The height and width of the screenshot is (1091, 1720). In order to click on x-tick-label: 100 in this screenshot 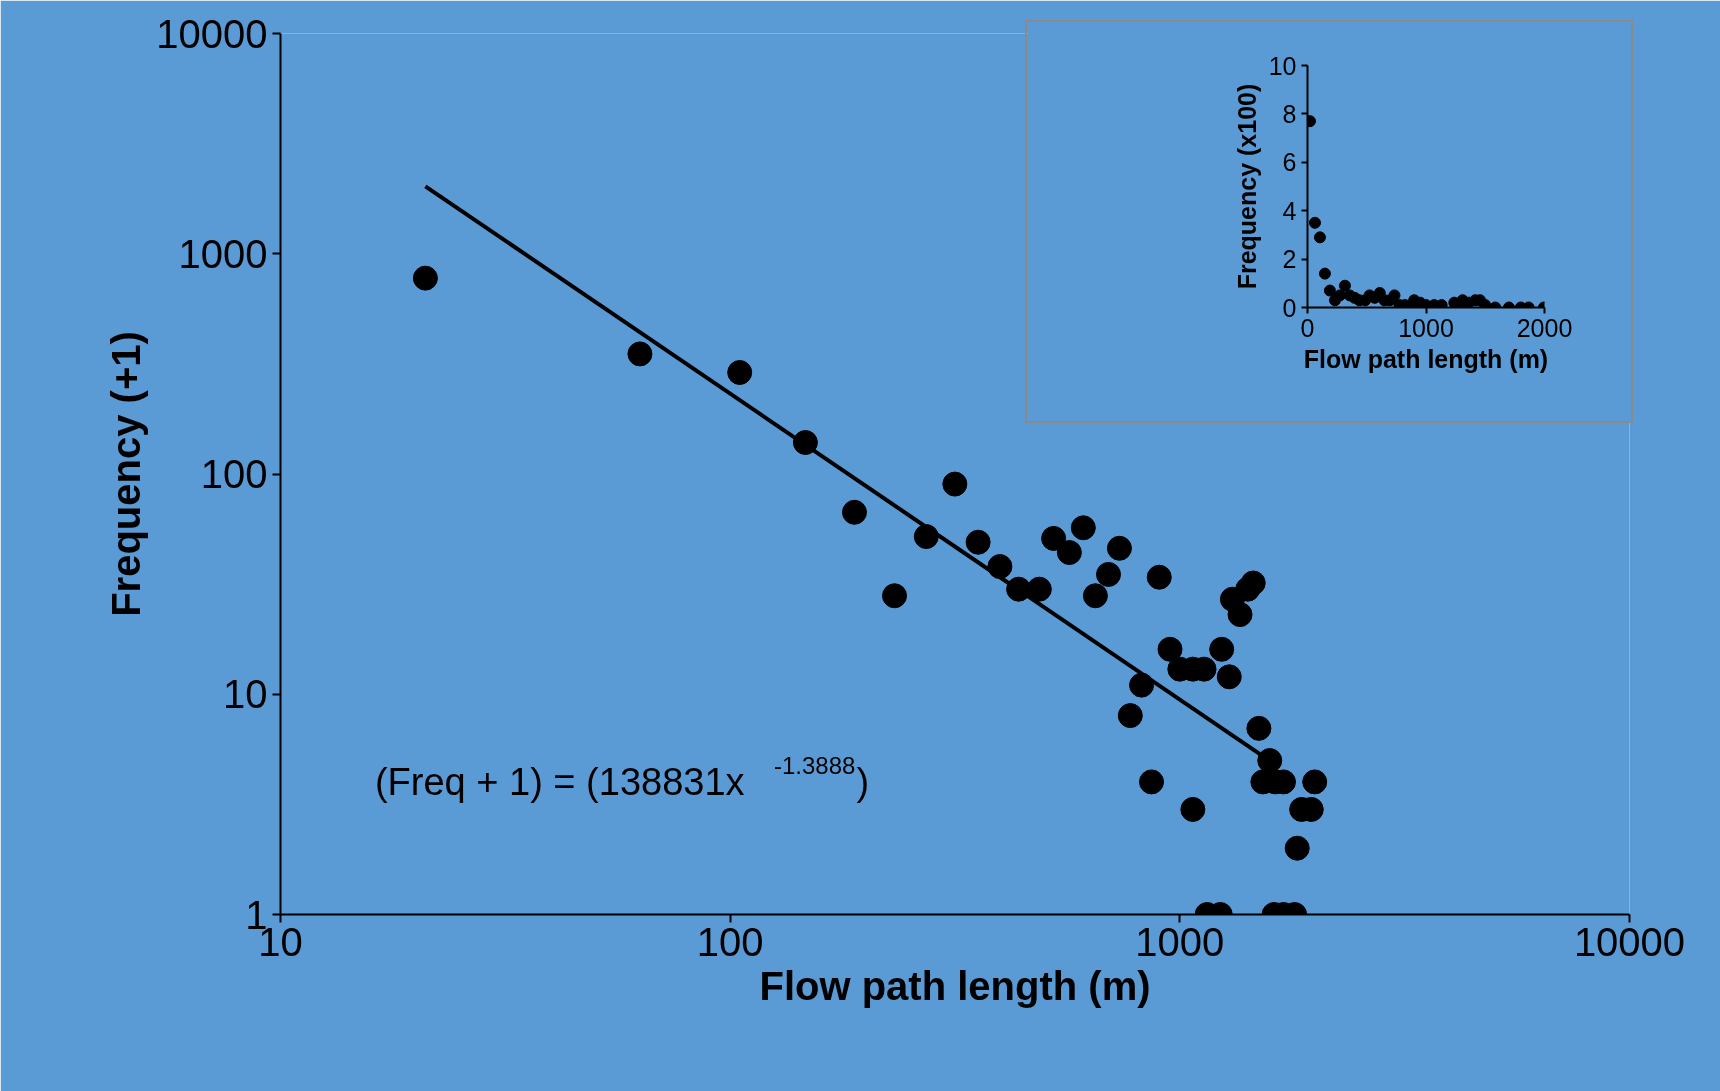, I will do `click(730, 941)`.